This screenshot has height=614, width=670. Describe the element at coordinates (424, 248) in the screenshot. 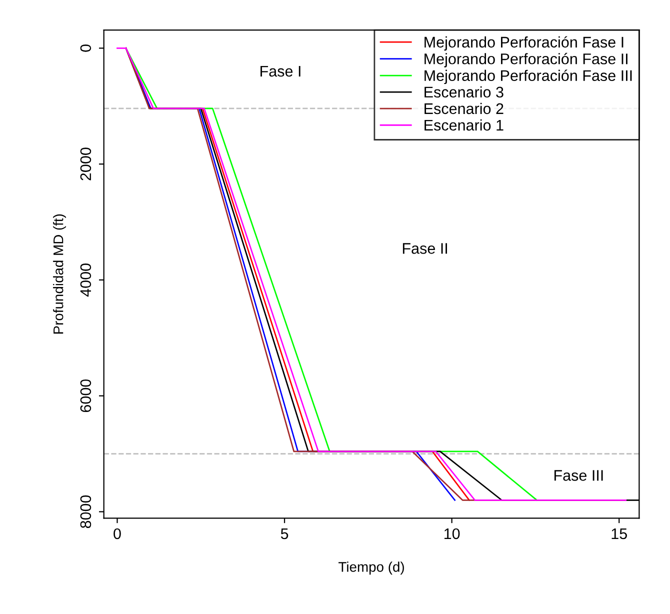

I see `annotation: Fase II` at that location.